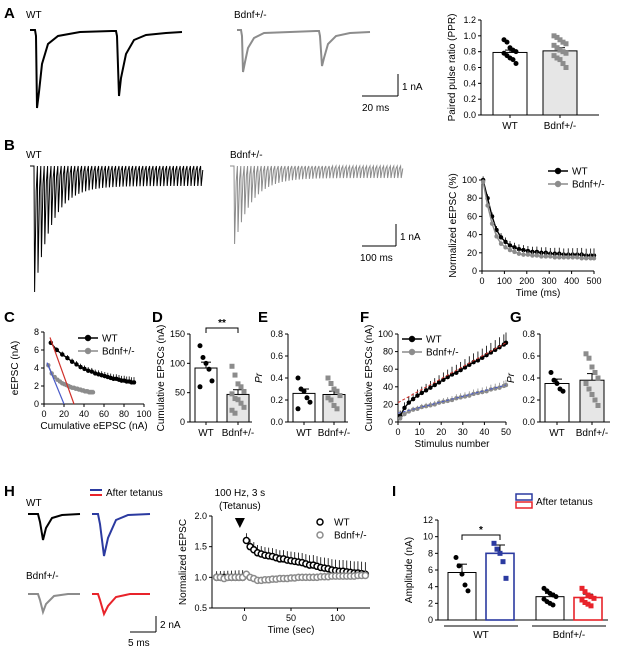 Image resolution: width=617 pixels, height=665 pixels. Describe the element at coordinates (569, 635) in the screenshot. I see `I_amp-category-label: Bdnf+/-` at that location.